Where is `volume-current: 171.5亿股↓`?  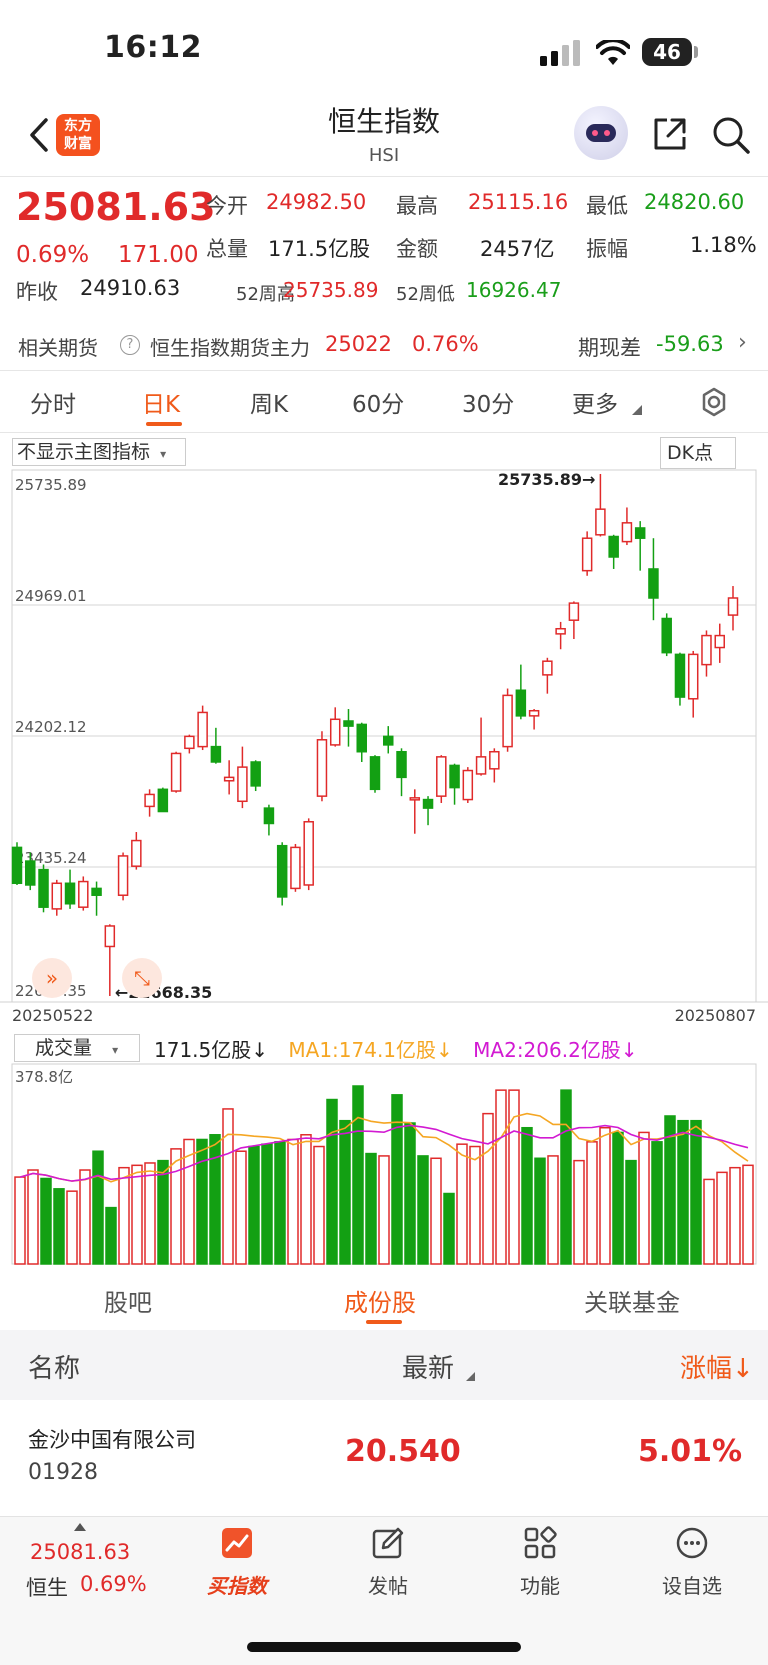
volume-current: 171.5亿股↓ is located at coordinates (211, 1050).